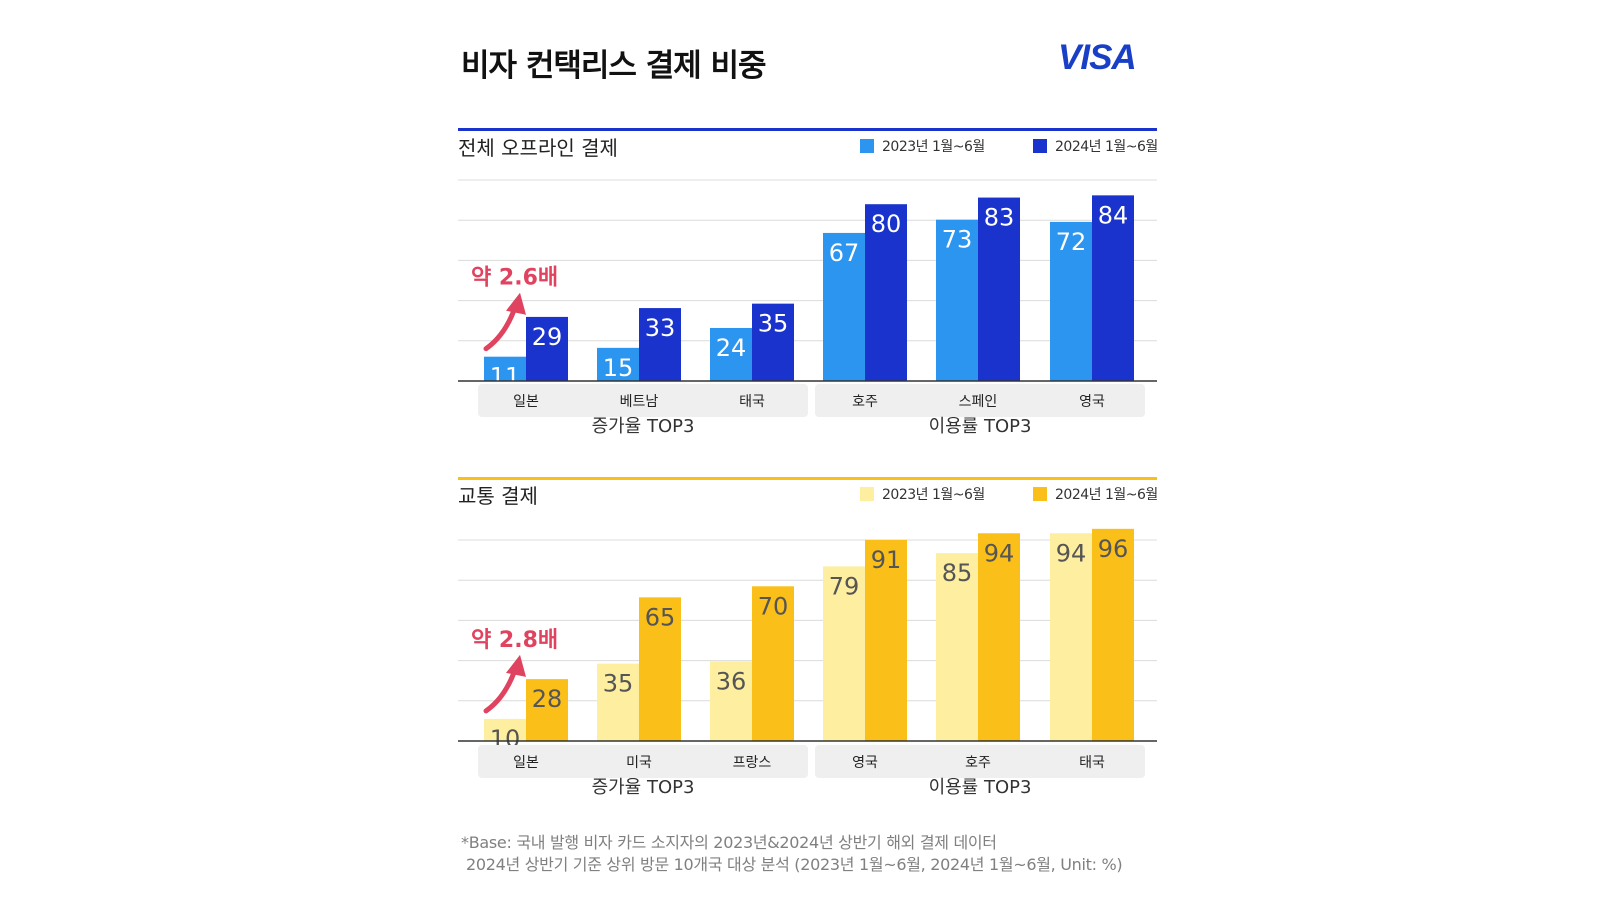  What do you see at coordinates (886, 224) in the screenshot?
I see `data-label: 80` at bounding box center [886, 224].